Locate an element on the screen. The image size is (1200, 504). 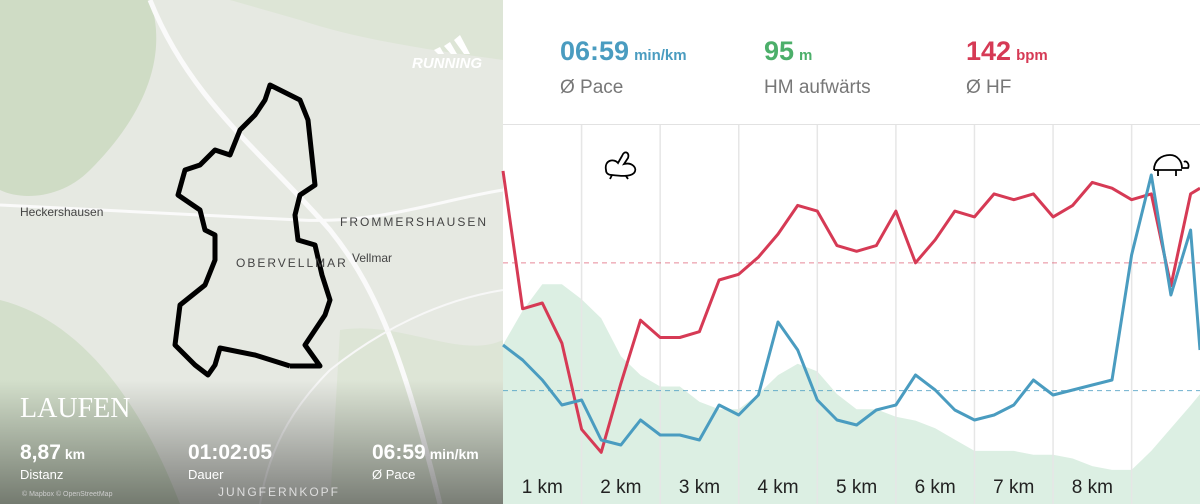
rabbit-icon is located at coordinates (620, 165).